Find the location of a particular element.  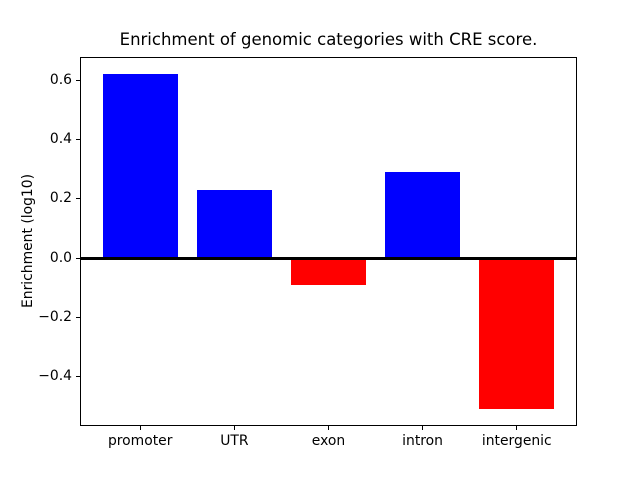

y-tick-label: 0.4 is located at coordinates (60, 139).